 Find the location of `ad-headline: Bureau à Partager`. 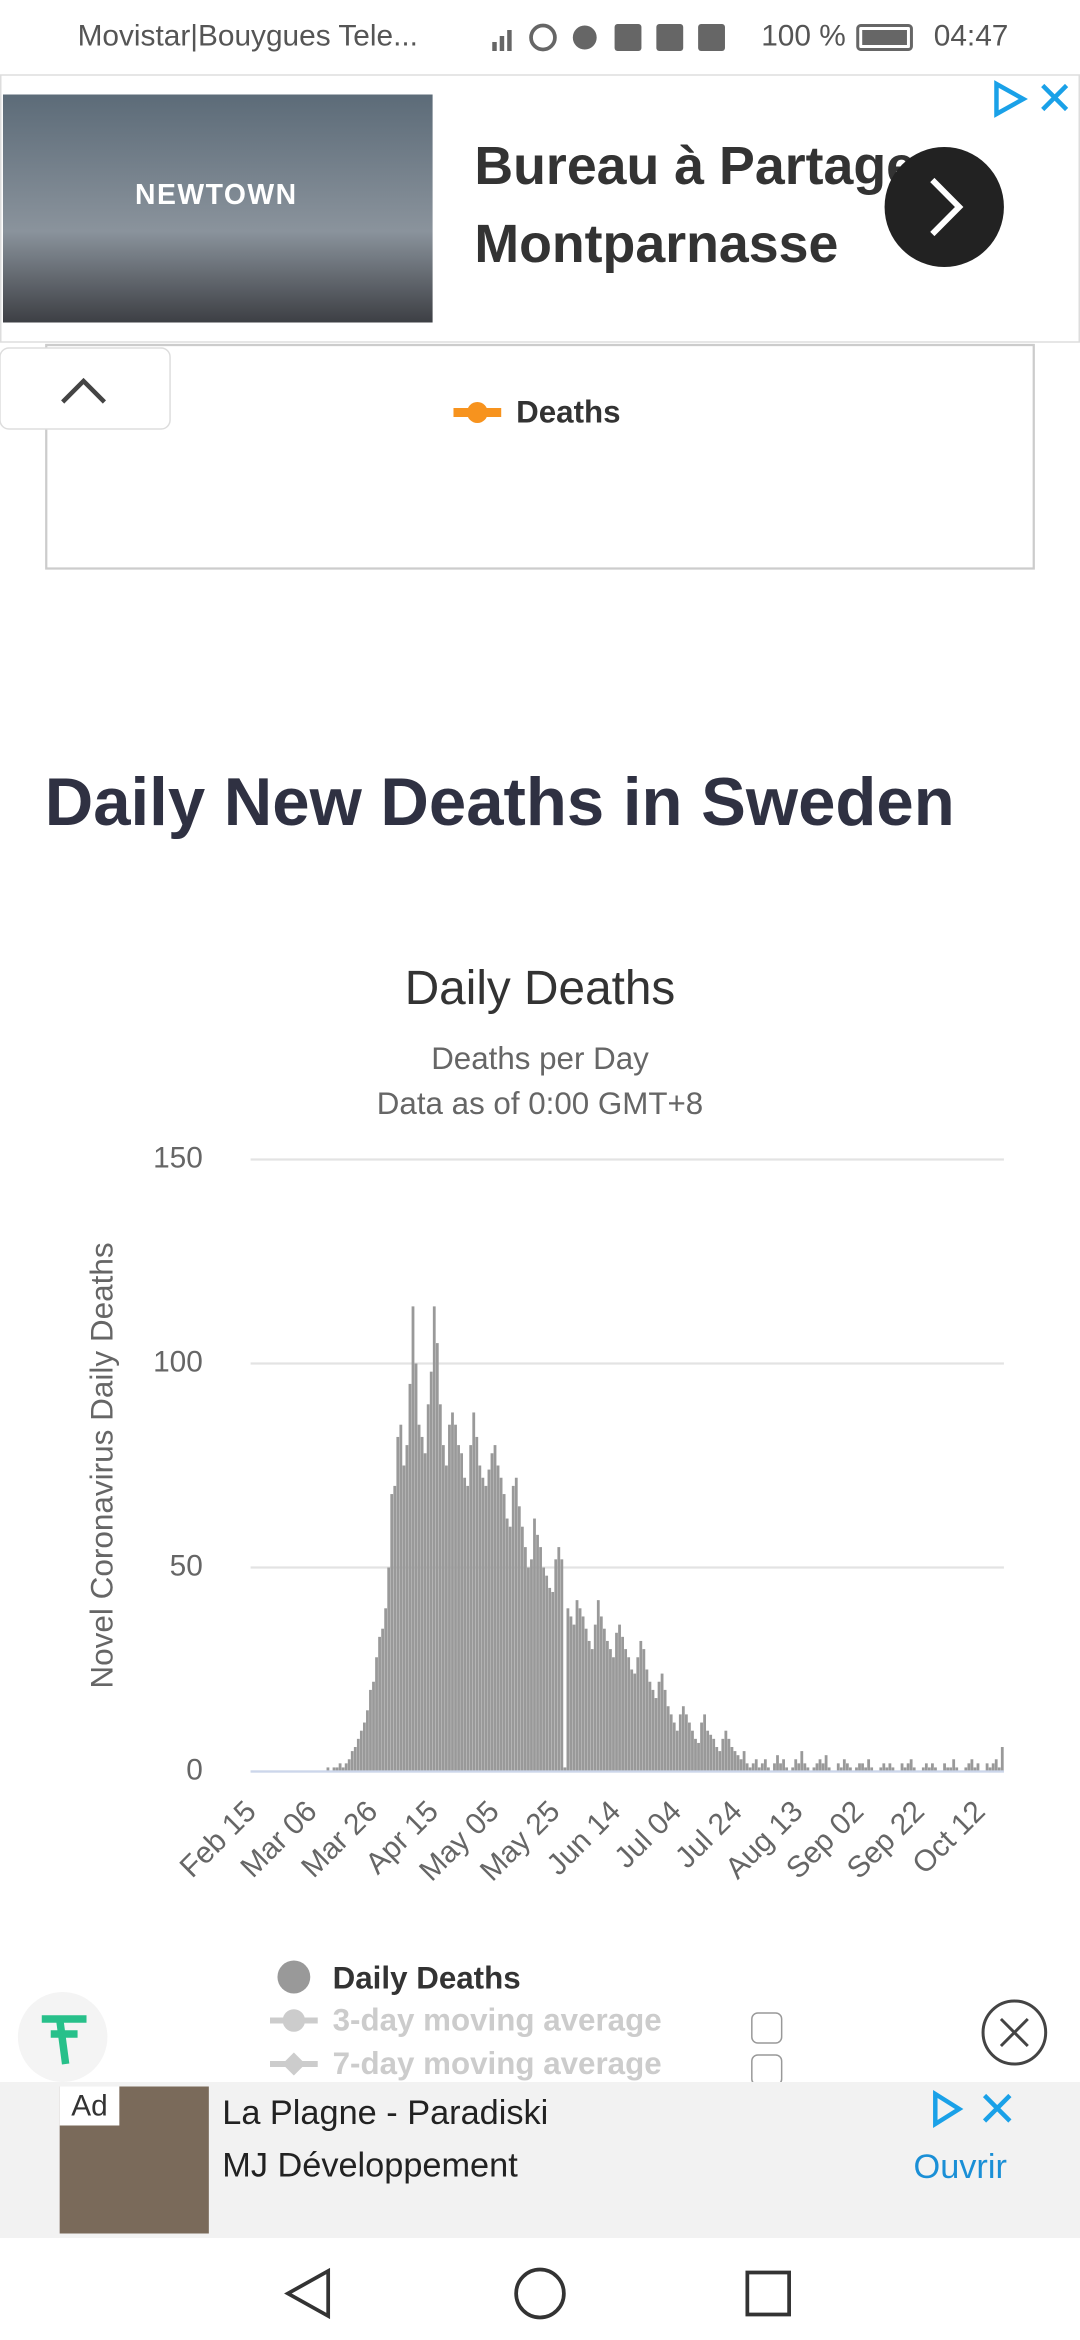

ad-headline: Bureau à Partager is located at coordinates (705, 166).